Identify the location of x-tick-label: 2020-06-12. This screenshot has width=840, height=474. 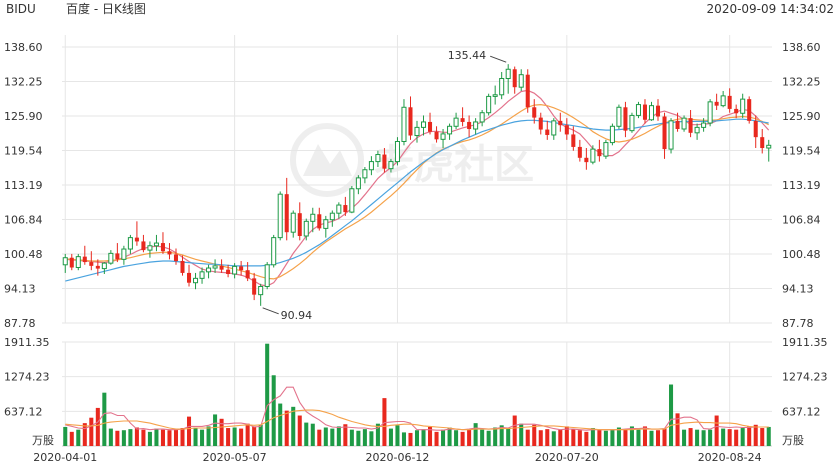
(397, 457).